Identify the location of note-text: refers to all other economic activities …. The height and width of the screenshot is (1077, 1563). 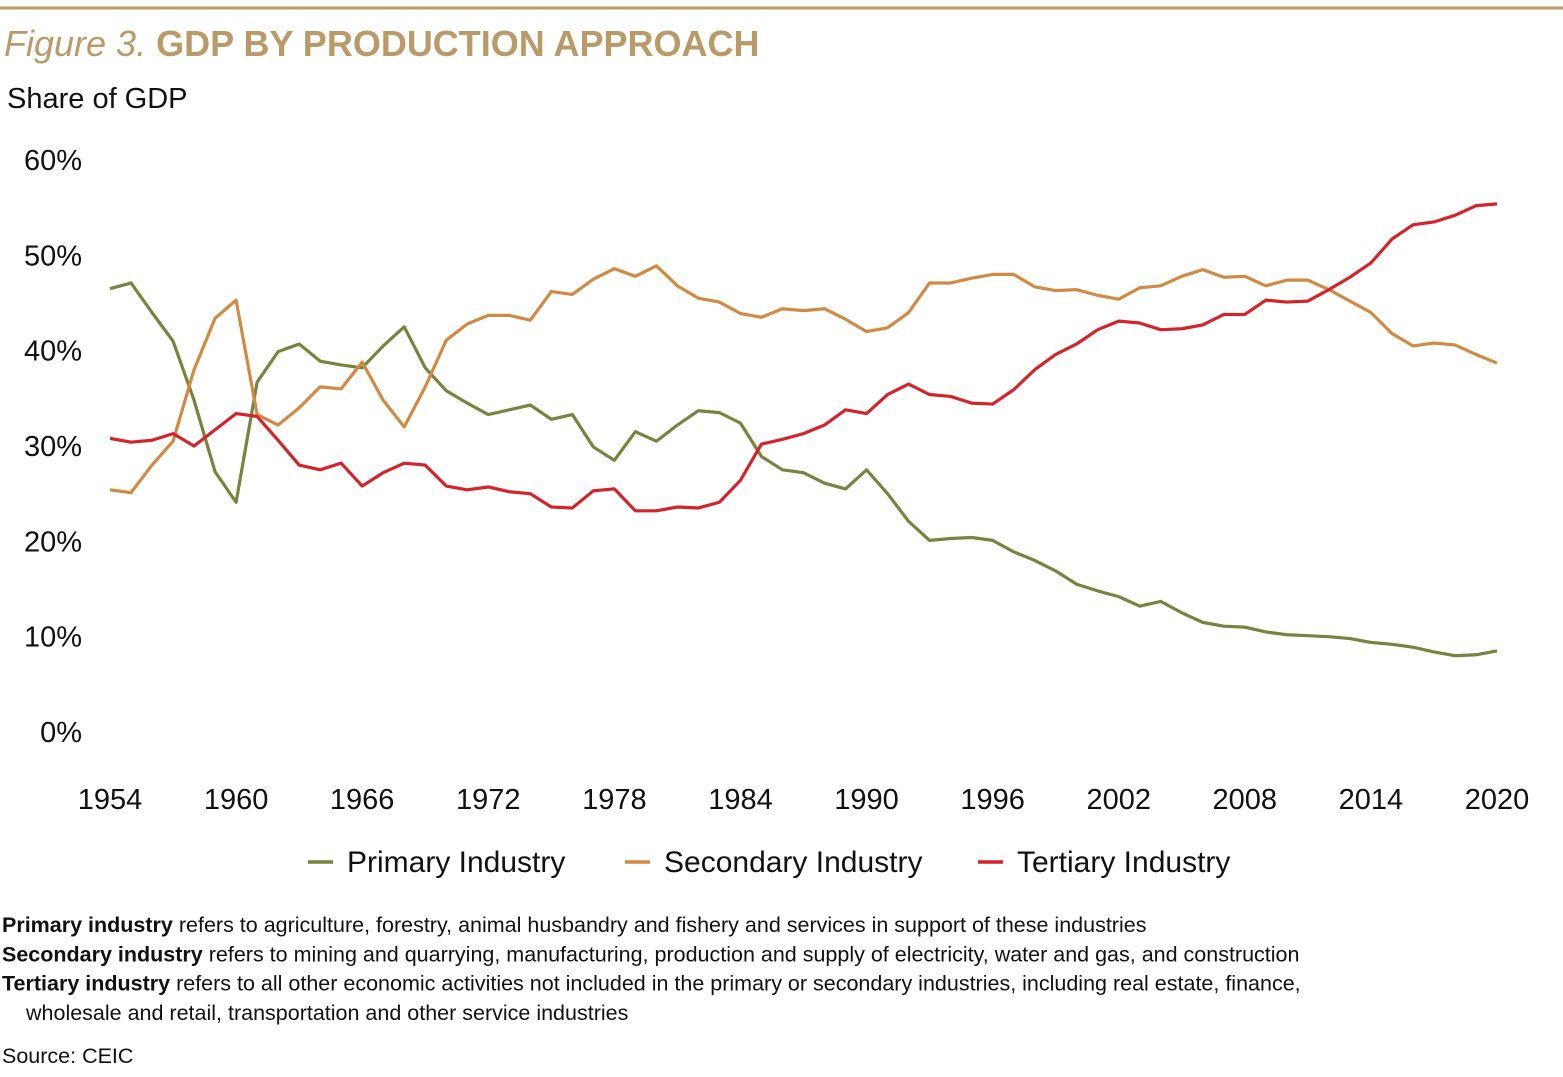
(738, 984).